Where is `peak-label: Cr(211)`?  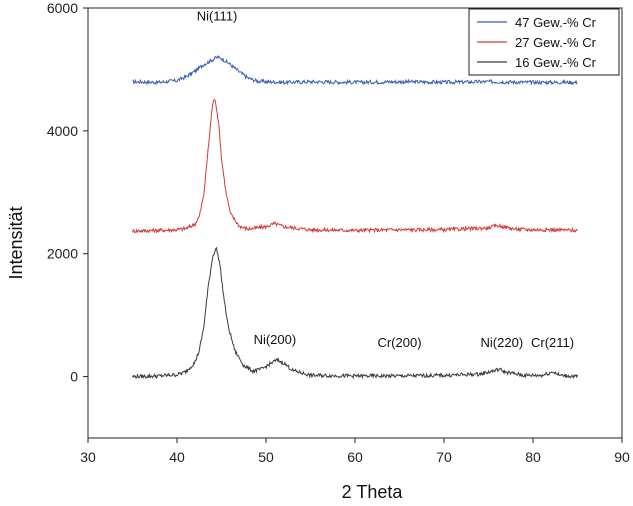
peak-label: Cr(211) is located at coordinates (552, 342).